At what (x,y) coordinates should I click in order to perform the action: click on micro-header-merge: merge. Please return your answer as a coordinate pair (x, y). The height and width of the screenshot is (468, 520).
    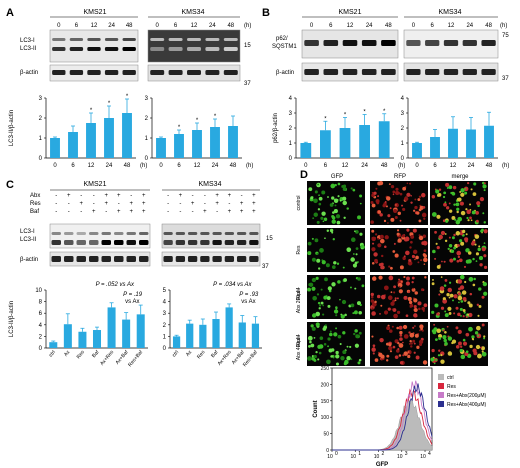
    Looking at the image, I should click on (460, 177).